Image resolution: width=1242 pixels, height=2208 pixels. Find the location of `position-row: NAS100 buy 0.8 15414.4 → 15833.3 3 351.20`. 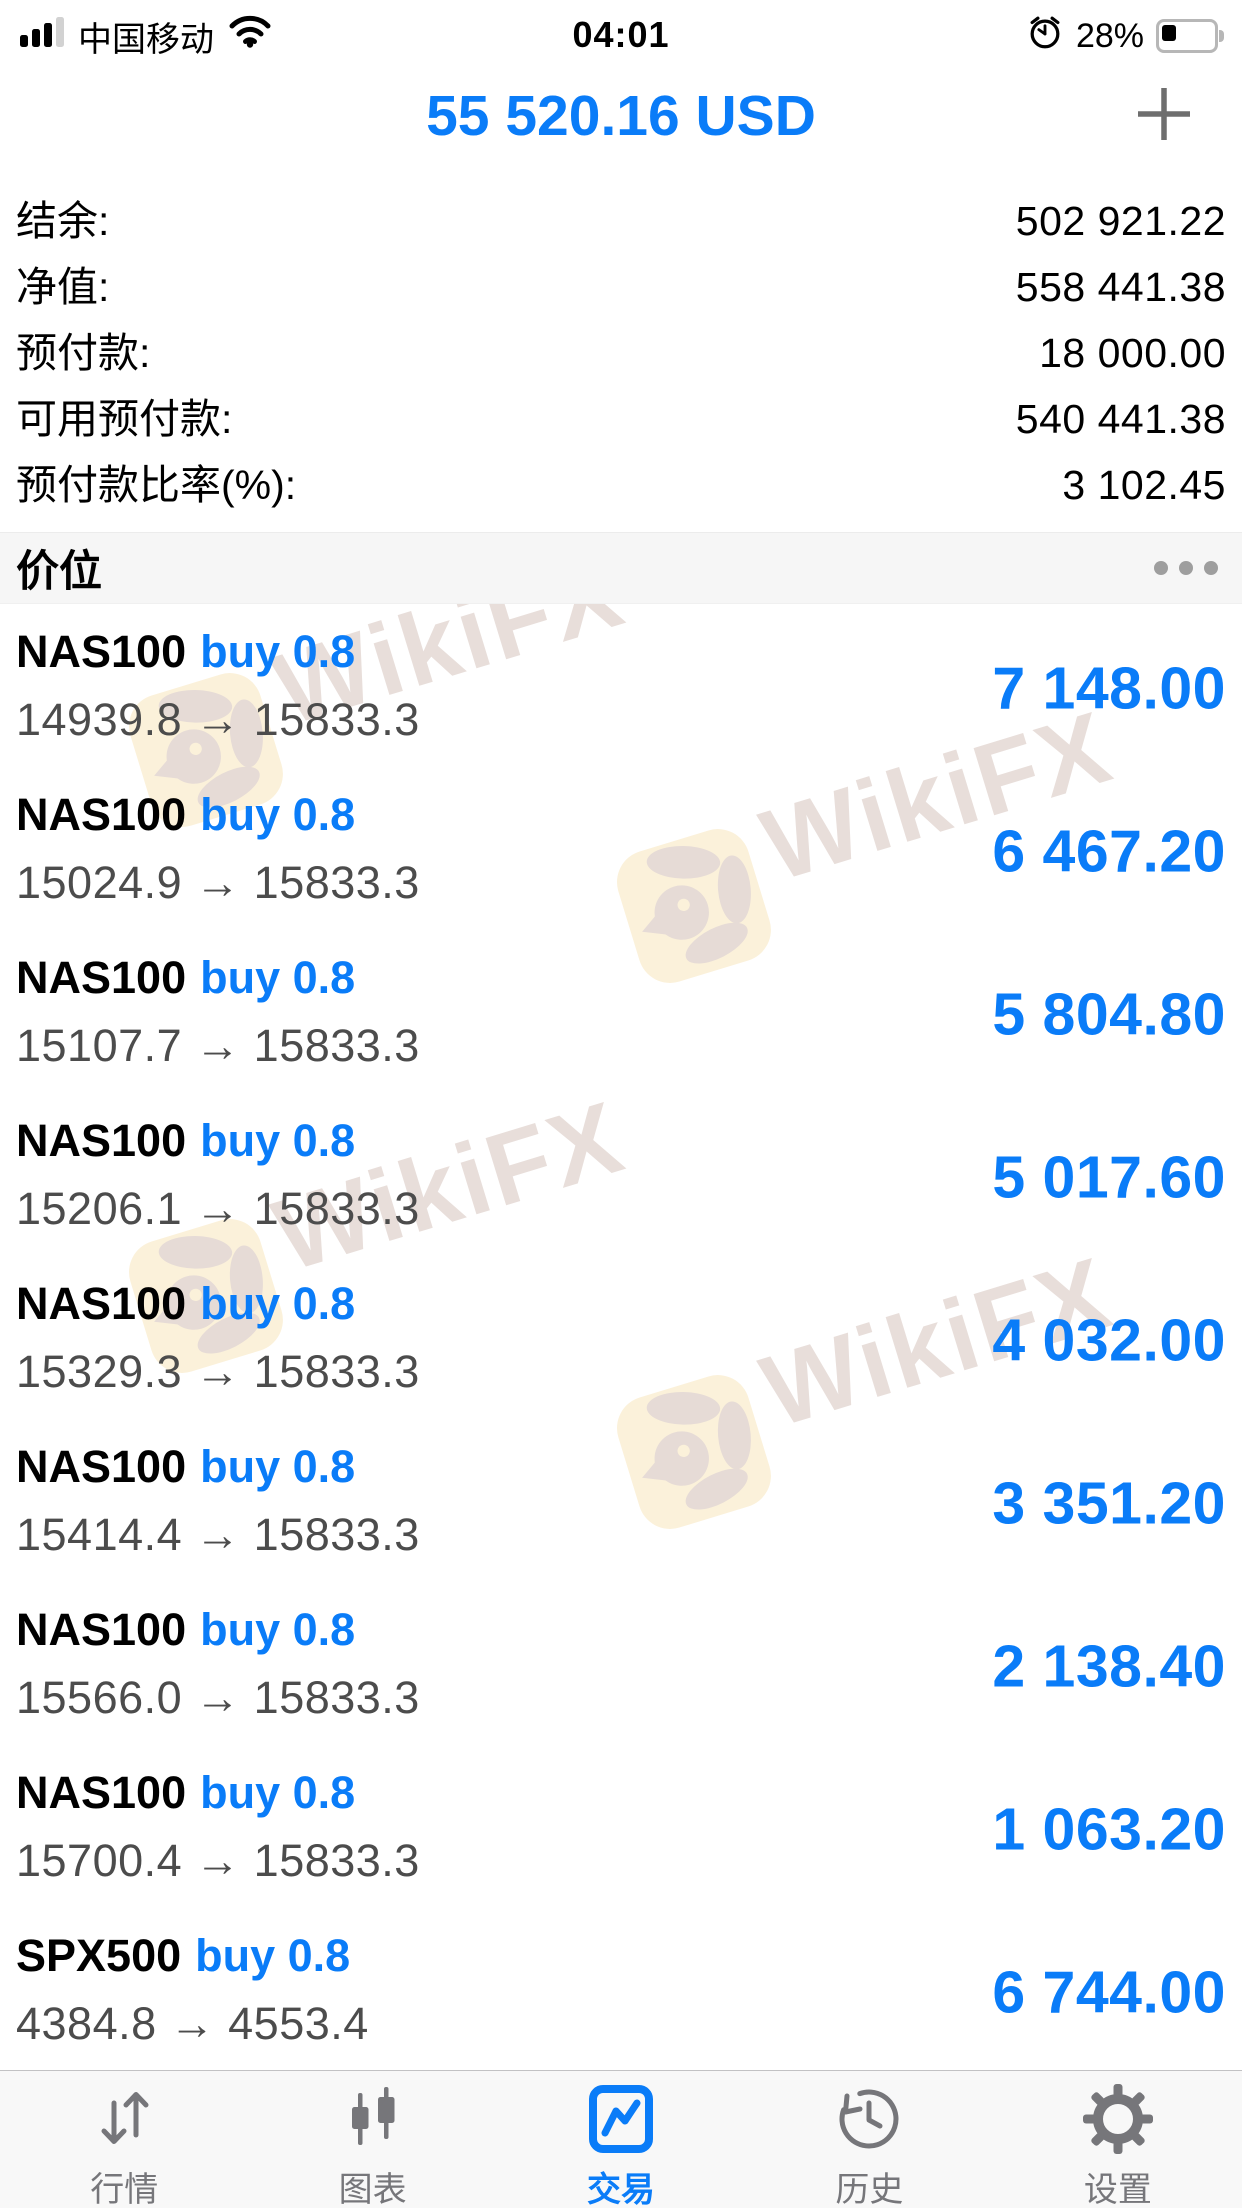

position-row: NAS100 buy 0.8 15414.4 → 15833.3 3 351.20 is located at coordinates (621, 1500).